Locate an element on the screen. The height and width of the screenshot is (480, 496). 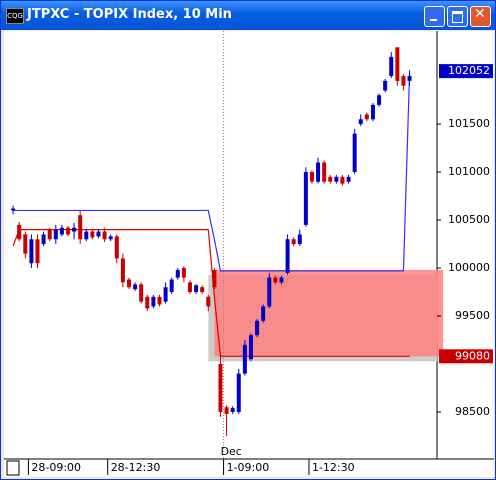
zone is located at coordinates (329, 313).